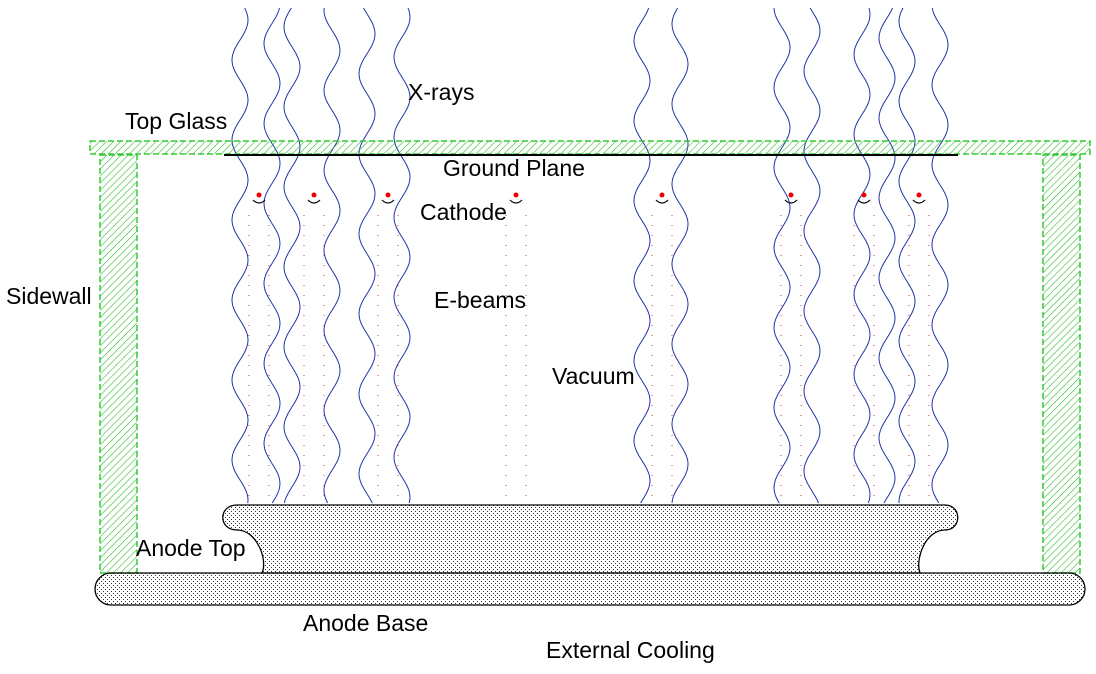 This screenshot has width=1096, height=674. Describe the element at coordinates (480, 300) in the screenshot. I see `label: E-beams` at that location.